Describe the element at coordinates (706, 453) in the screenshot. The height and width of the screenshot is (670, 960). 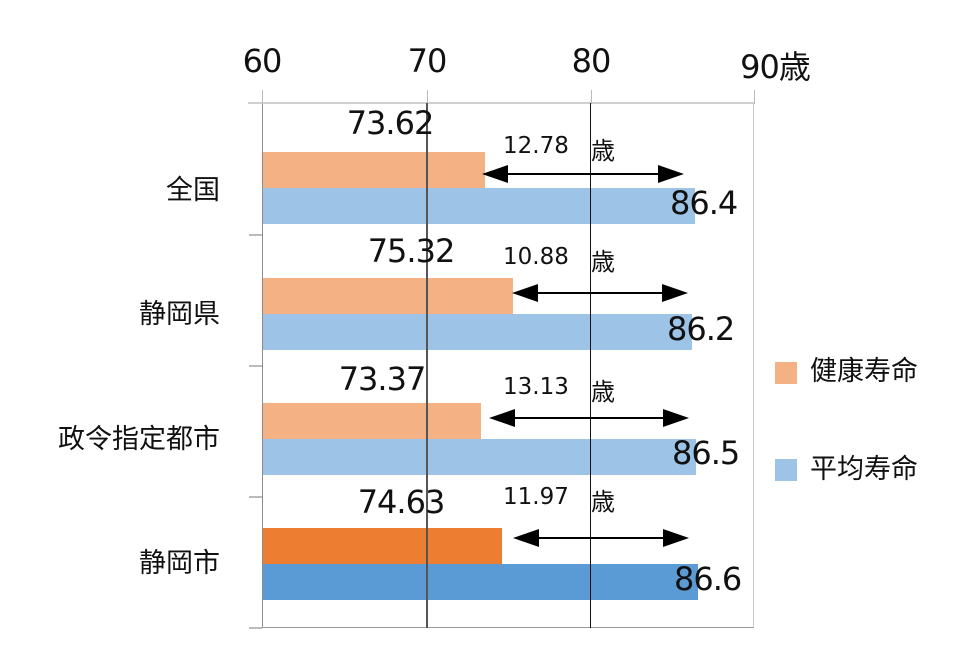
I see `avg-value-label: 86.5` at that location.